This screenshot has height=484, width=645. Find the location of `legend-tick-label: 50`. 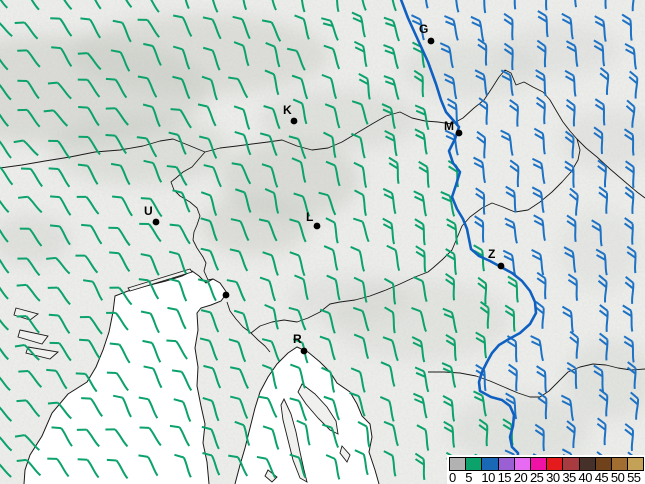

legend-tick-label: 50 is located at coordinates (617, 477).